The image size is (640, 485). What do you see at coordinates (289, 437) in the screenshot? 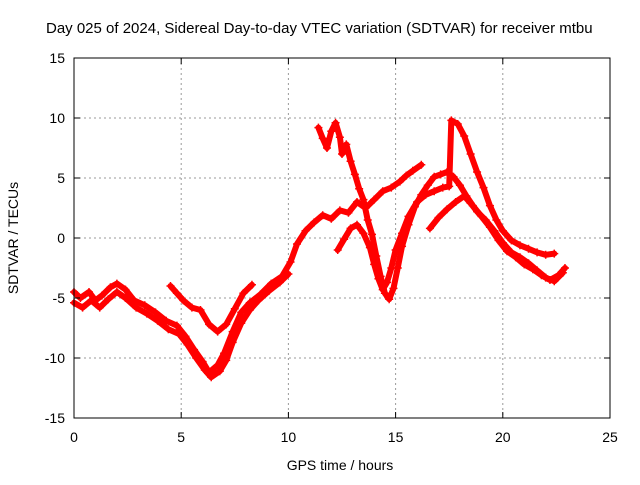
I see `x-tick-label: 10` at bounding box center [289, 437].